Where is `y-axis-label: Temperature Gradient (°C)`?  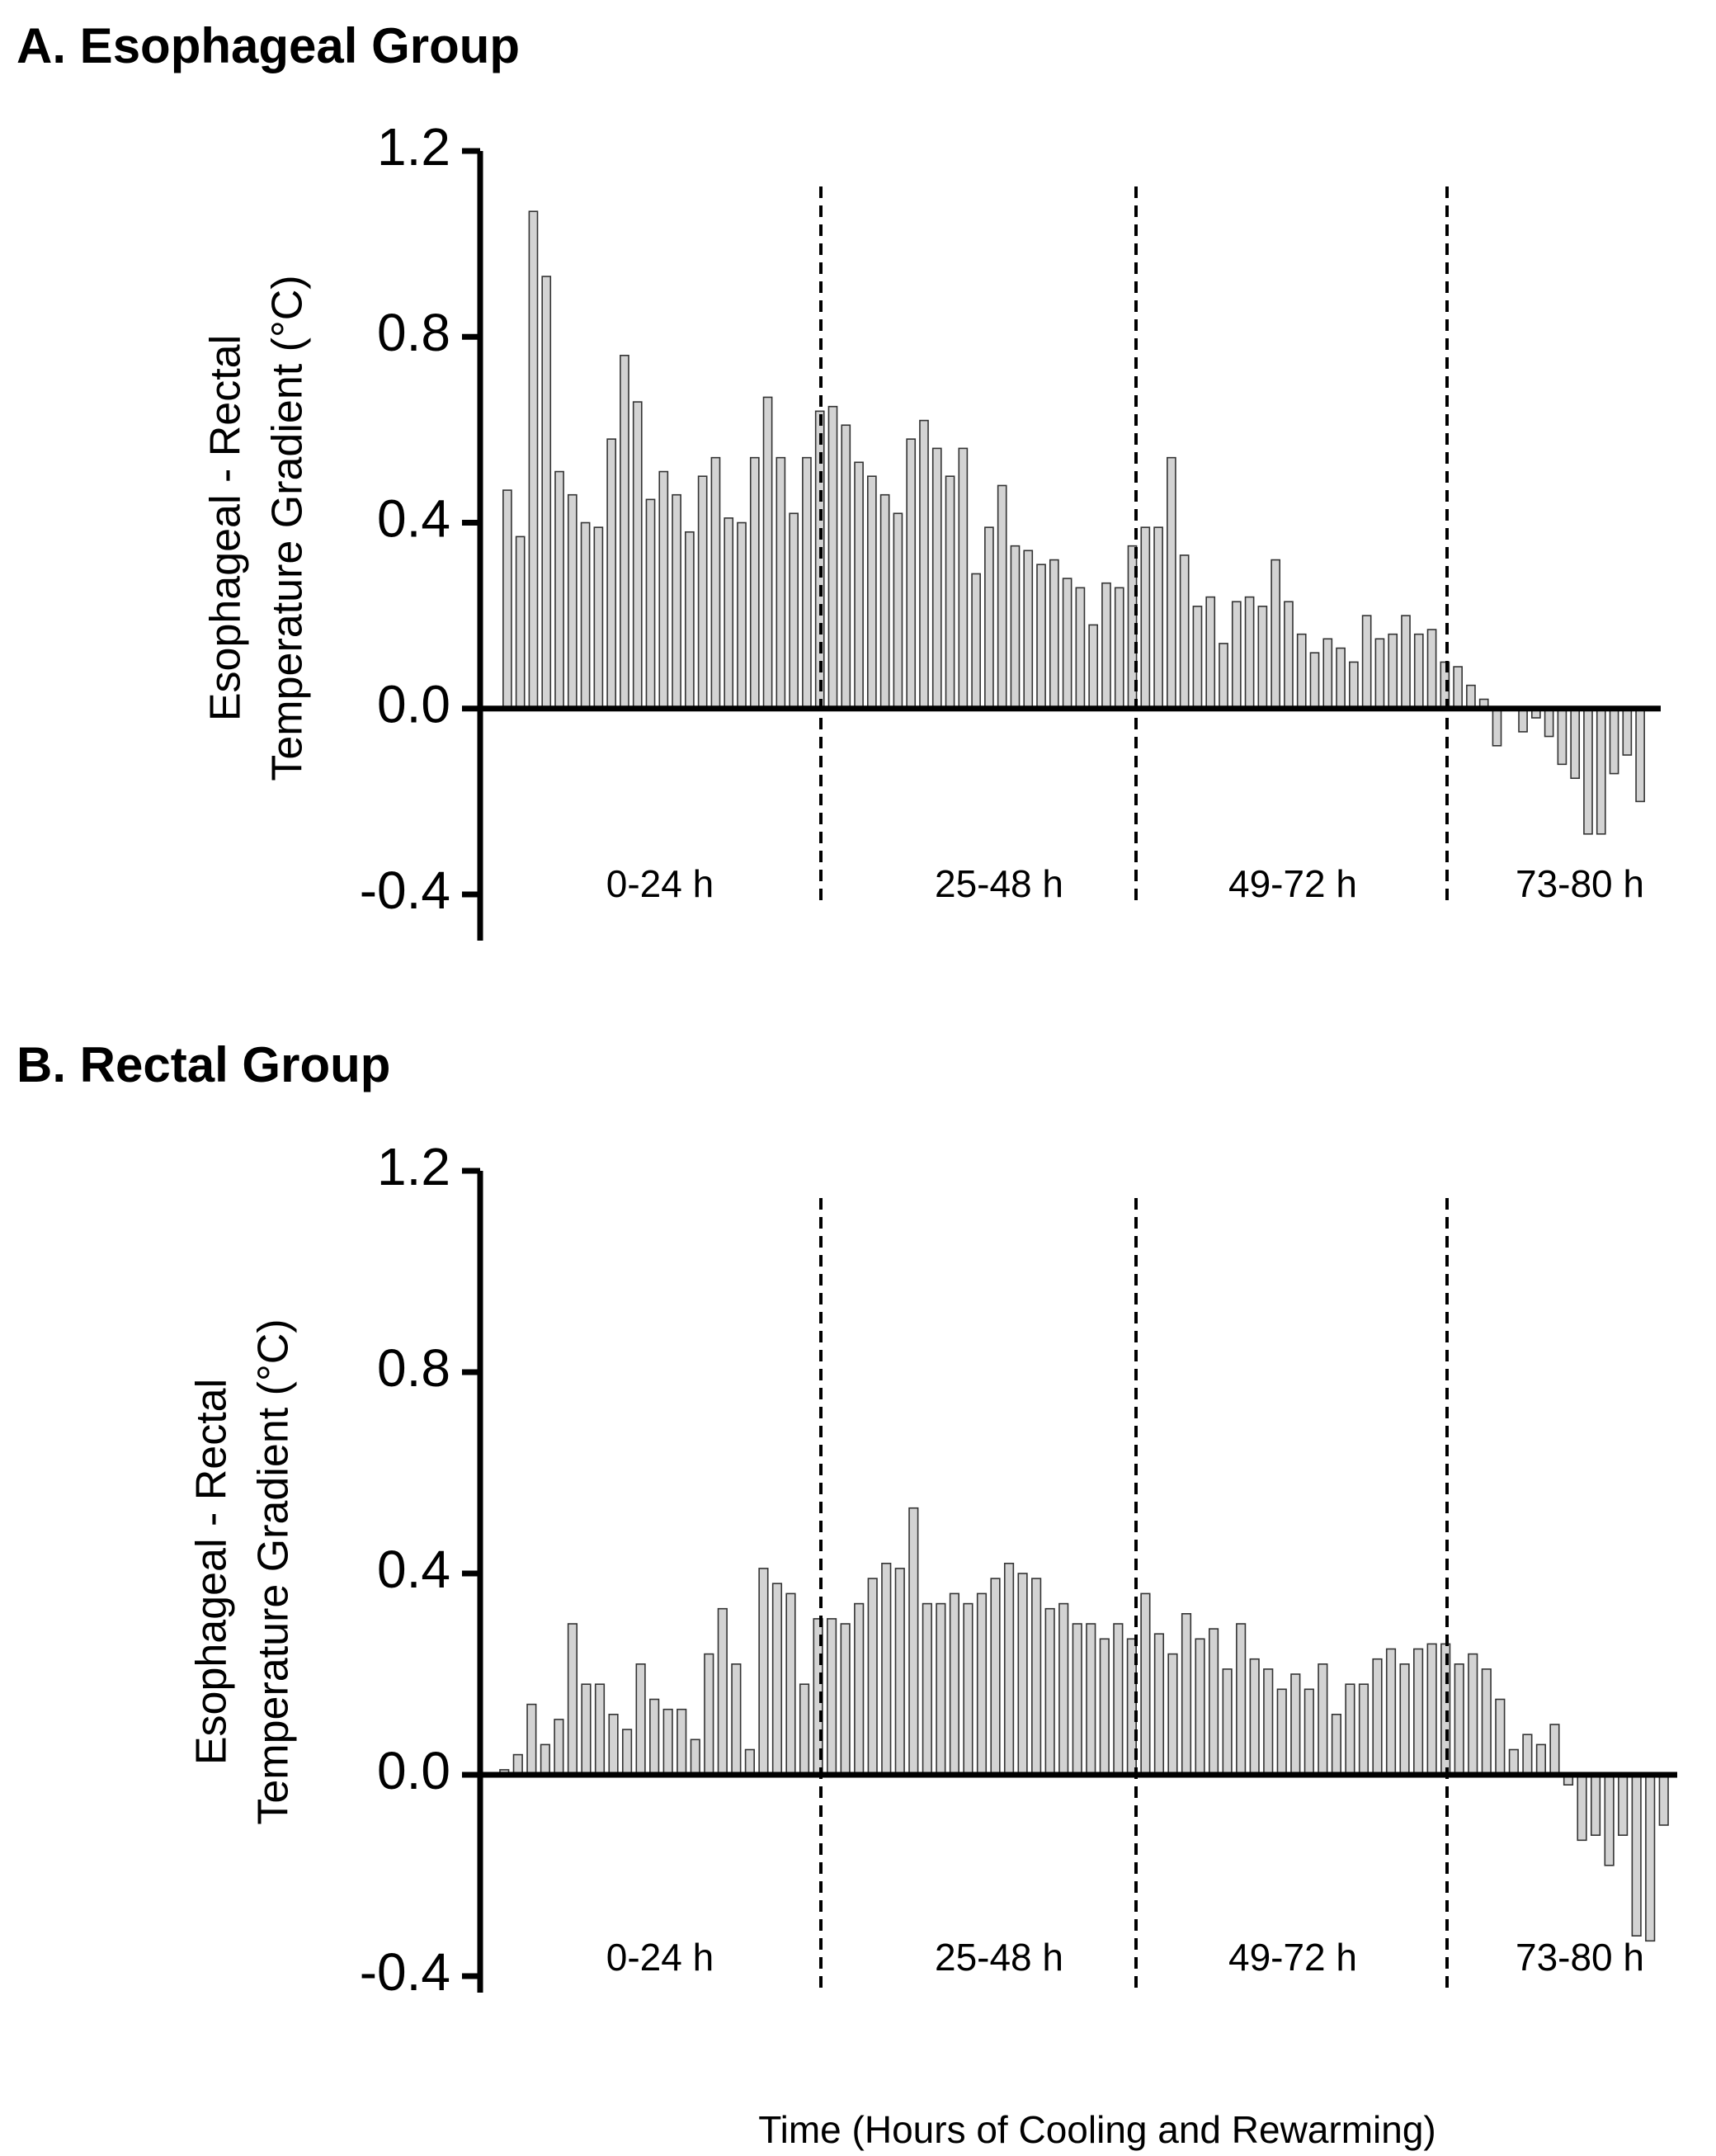
y-axis-label: Temperature Gradient (°C) is located at coordinates (288, 528).